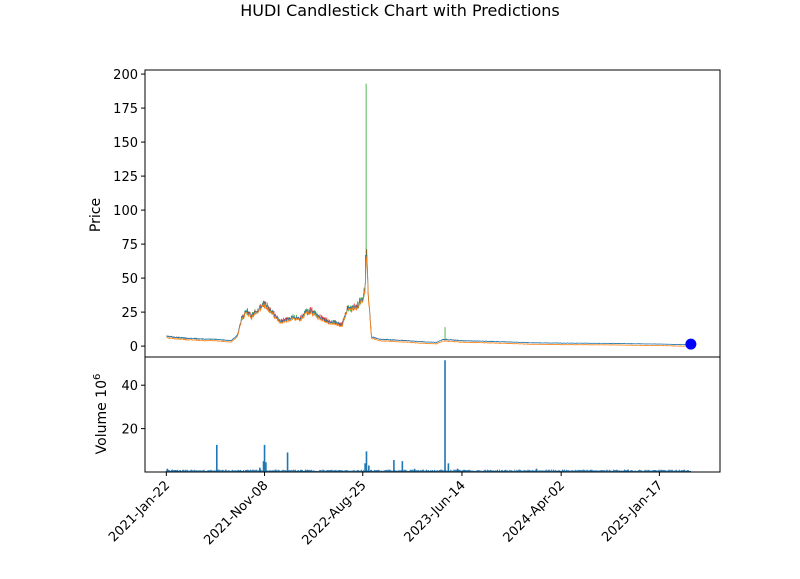  I want to click on price-tick-label: 75, so click(129, 245).